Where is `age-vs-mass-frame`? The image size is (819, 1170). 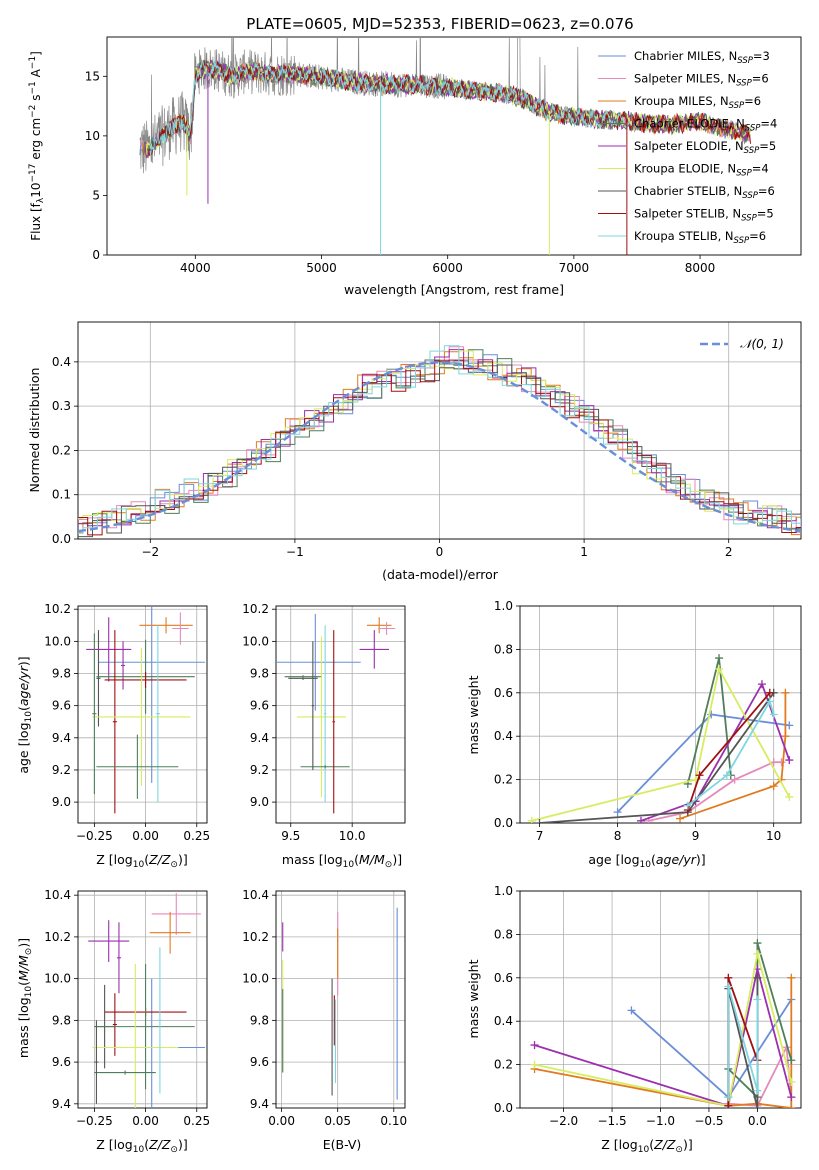 age-vs-mass-frame is located at coordinates (340, 714).